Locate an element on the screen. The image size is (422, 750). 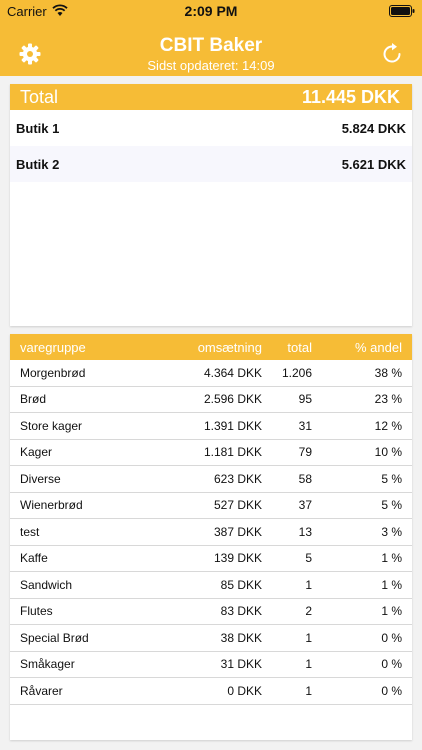
store-name: Butik 1 is located at coordinates (38, 128).